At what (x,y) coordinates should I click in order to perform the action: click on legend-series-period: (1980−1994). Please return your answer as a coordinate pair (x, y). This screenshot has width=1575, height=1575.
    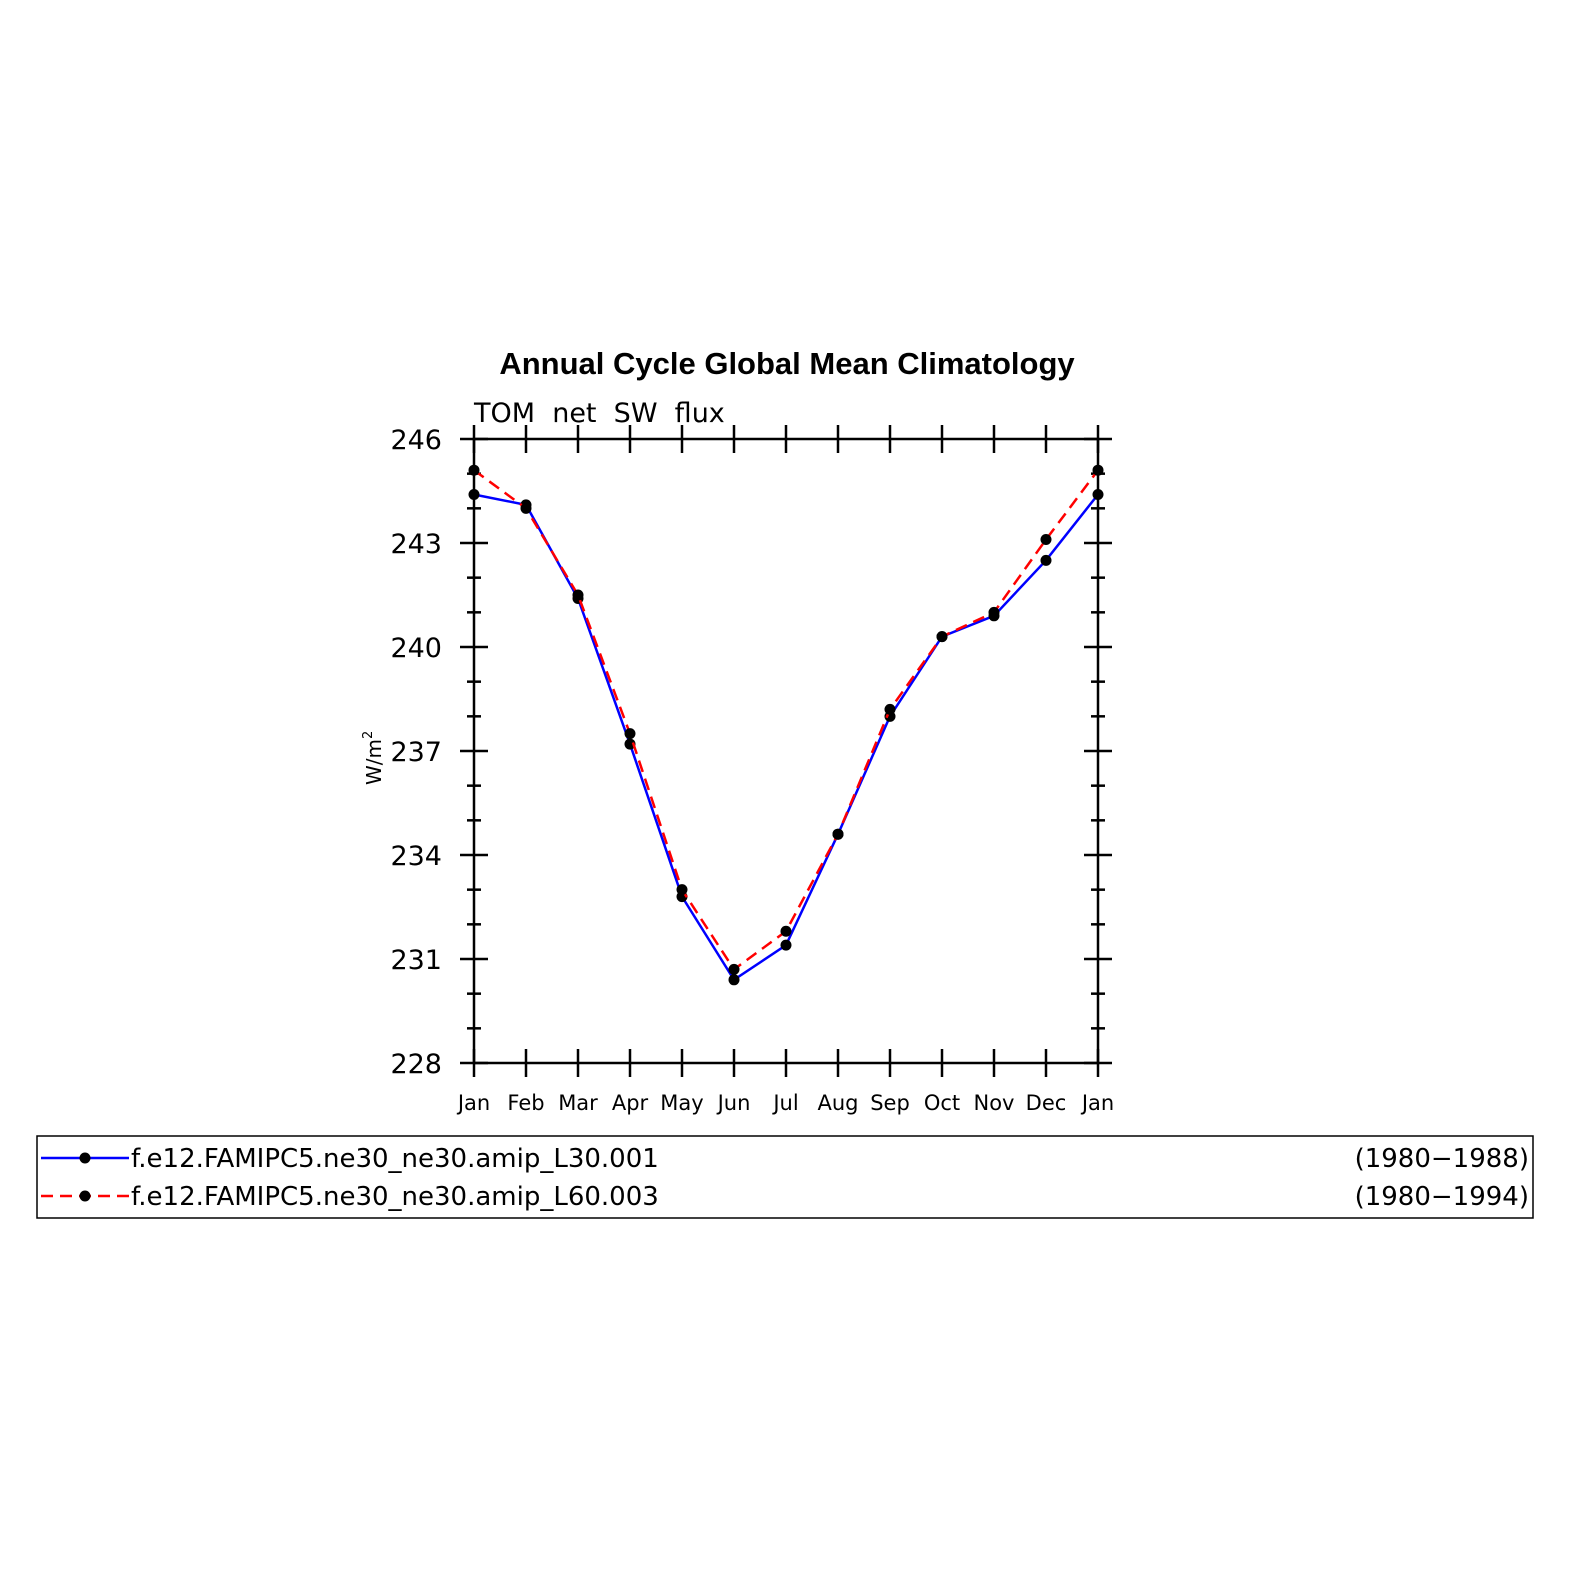
    Looking at the image, I should click on (1442, 1197).